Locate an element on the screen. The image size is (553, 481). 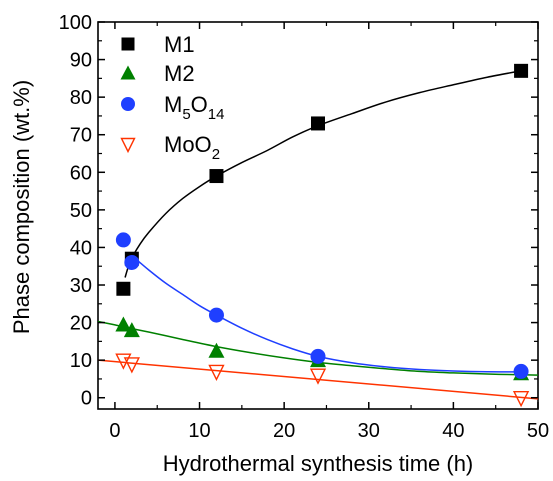
y-tick-label: 40 is located at coordinates (81, 248).